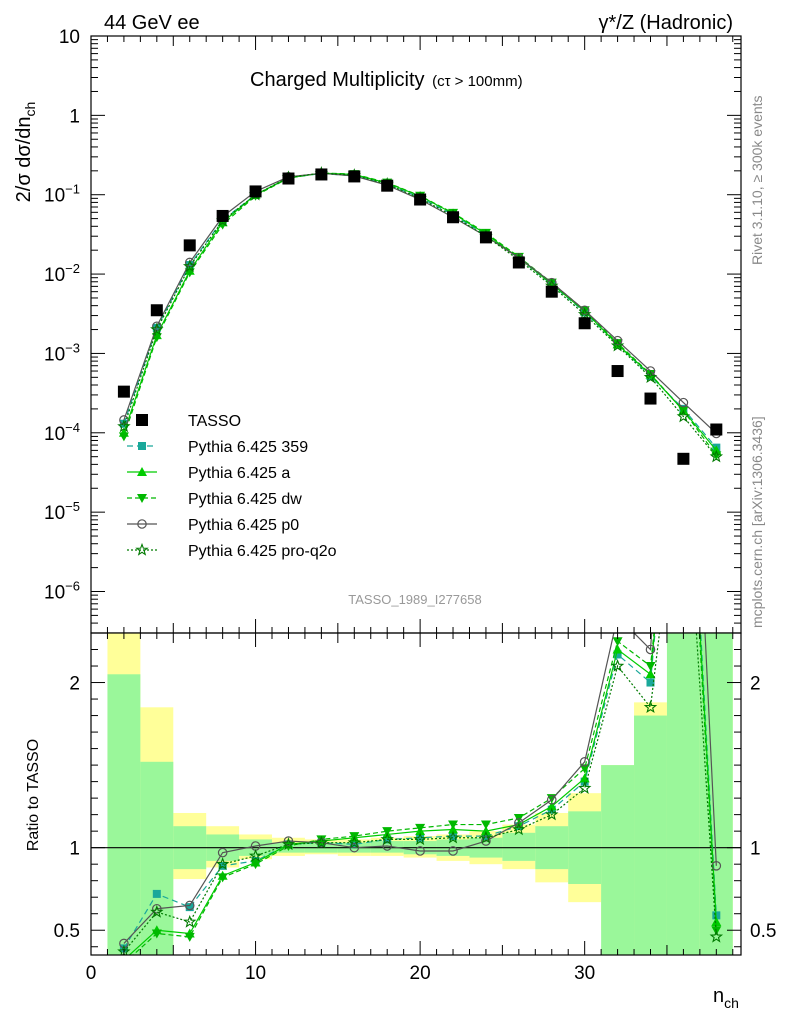  Describe the element at coordinates (755, 849) in the screenshot. I see `ratio-tick-label-right: 1` at that location.